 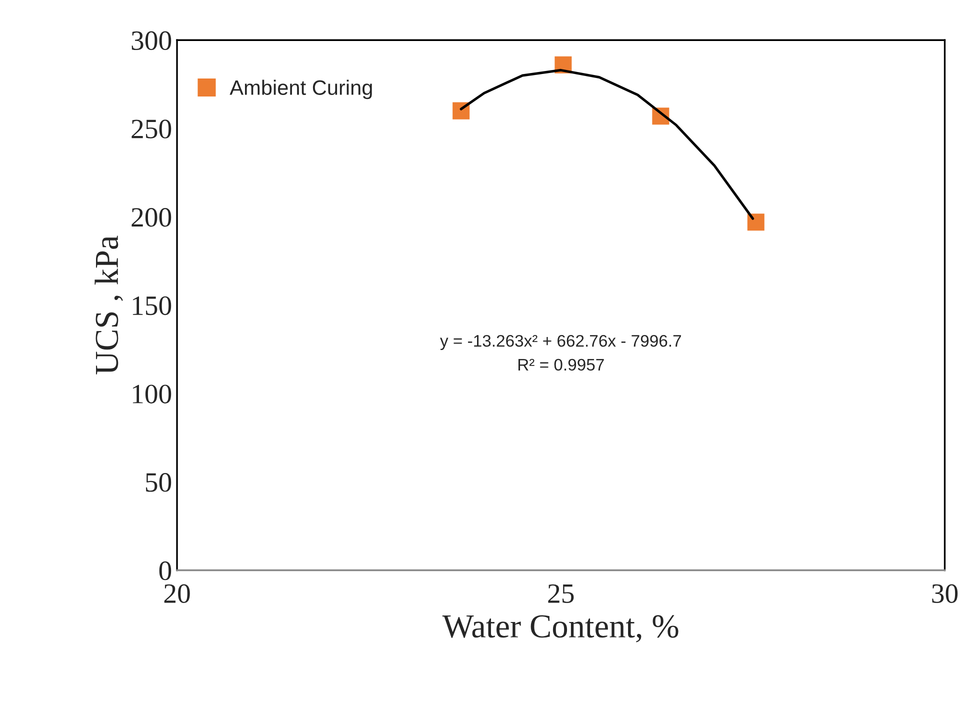 What do you see at coordinates (165, 570) in the screenshot?
I see `y-tick-label: 0` at bounding box center [165, 570].